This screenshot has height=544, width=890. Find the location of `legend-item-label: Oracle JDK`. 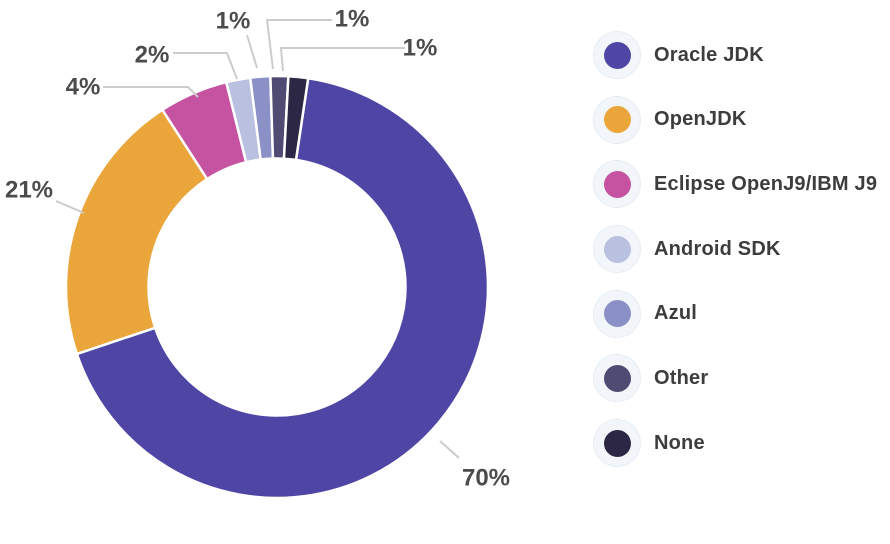

legend-item-label: Oracle JDK is located at coordinates (709, 54).